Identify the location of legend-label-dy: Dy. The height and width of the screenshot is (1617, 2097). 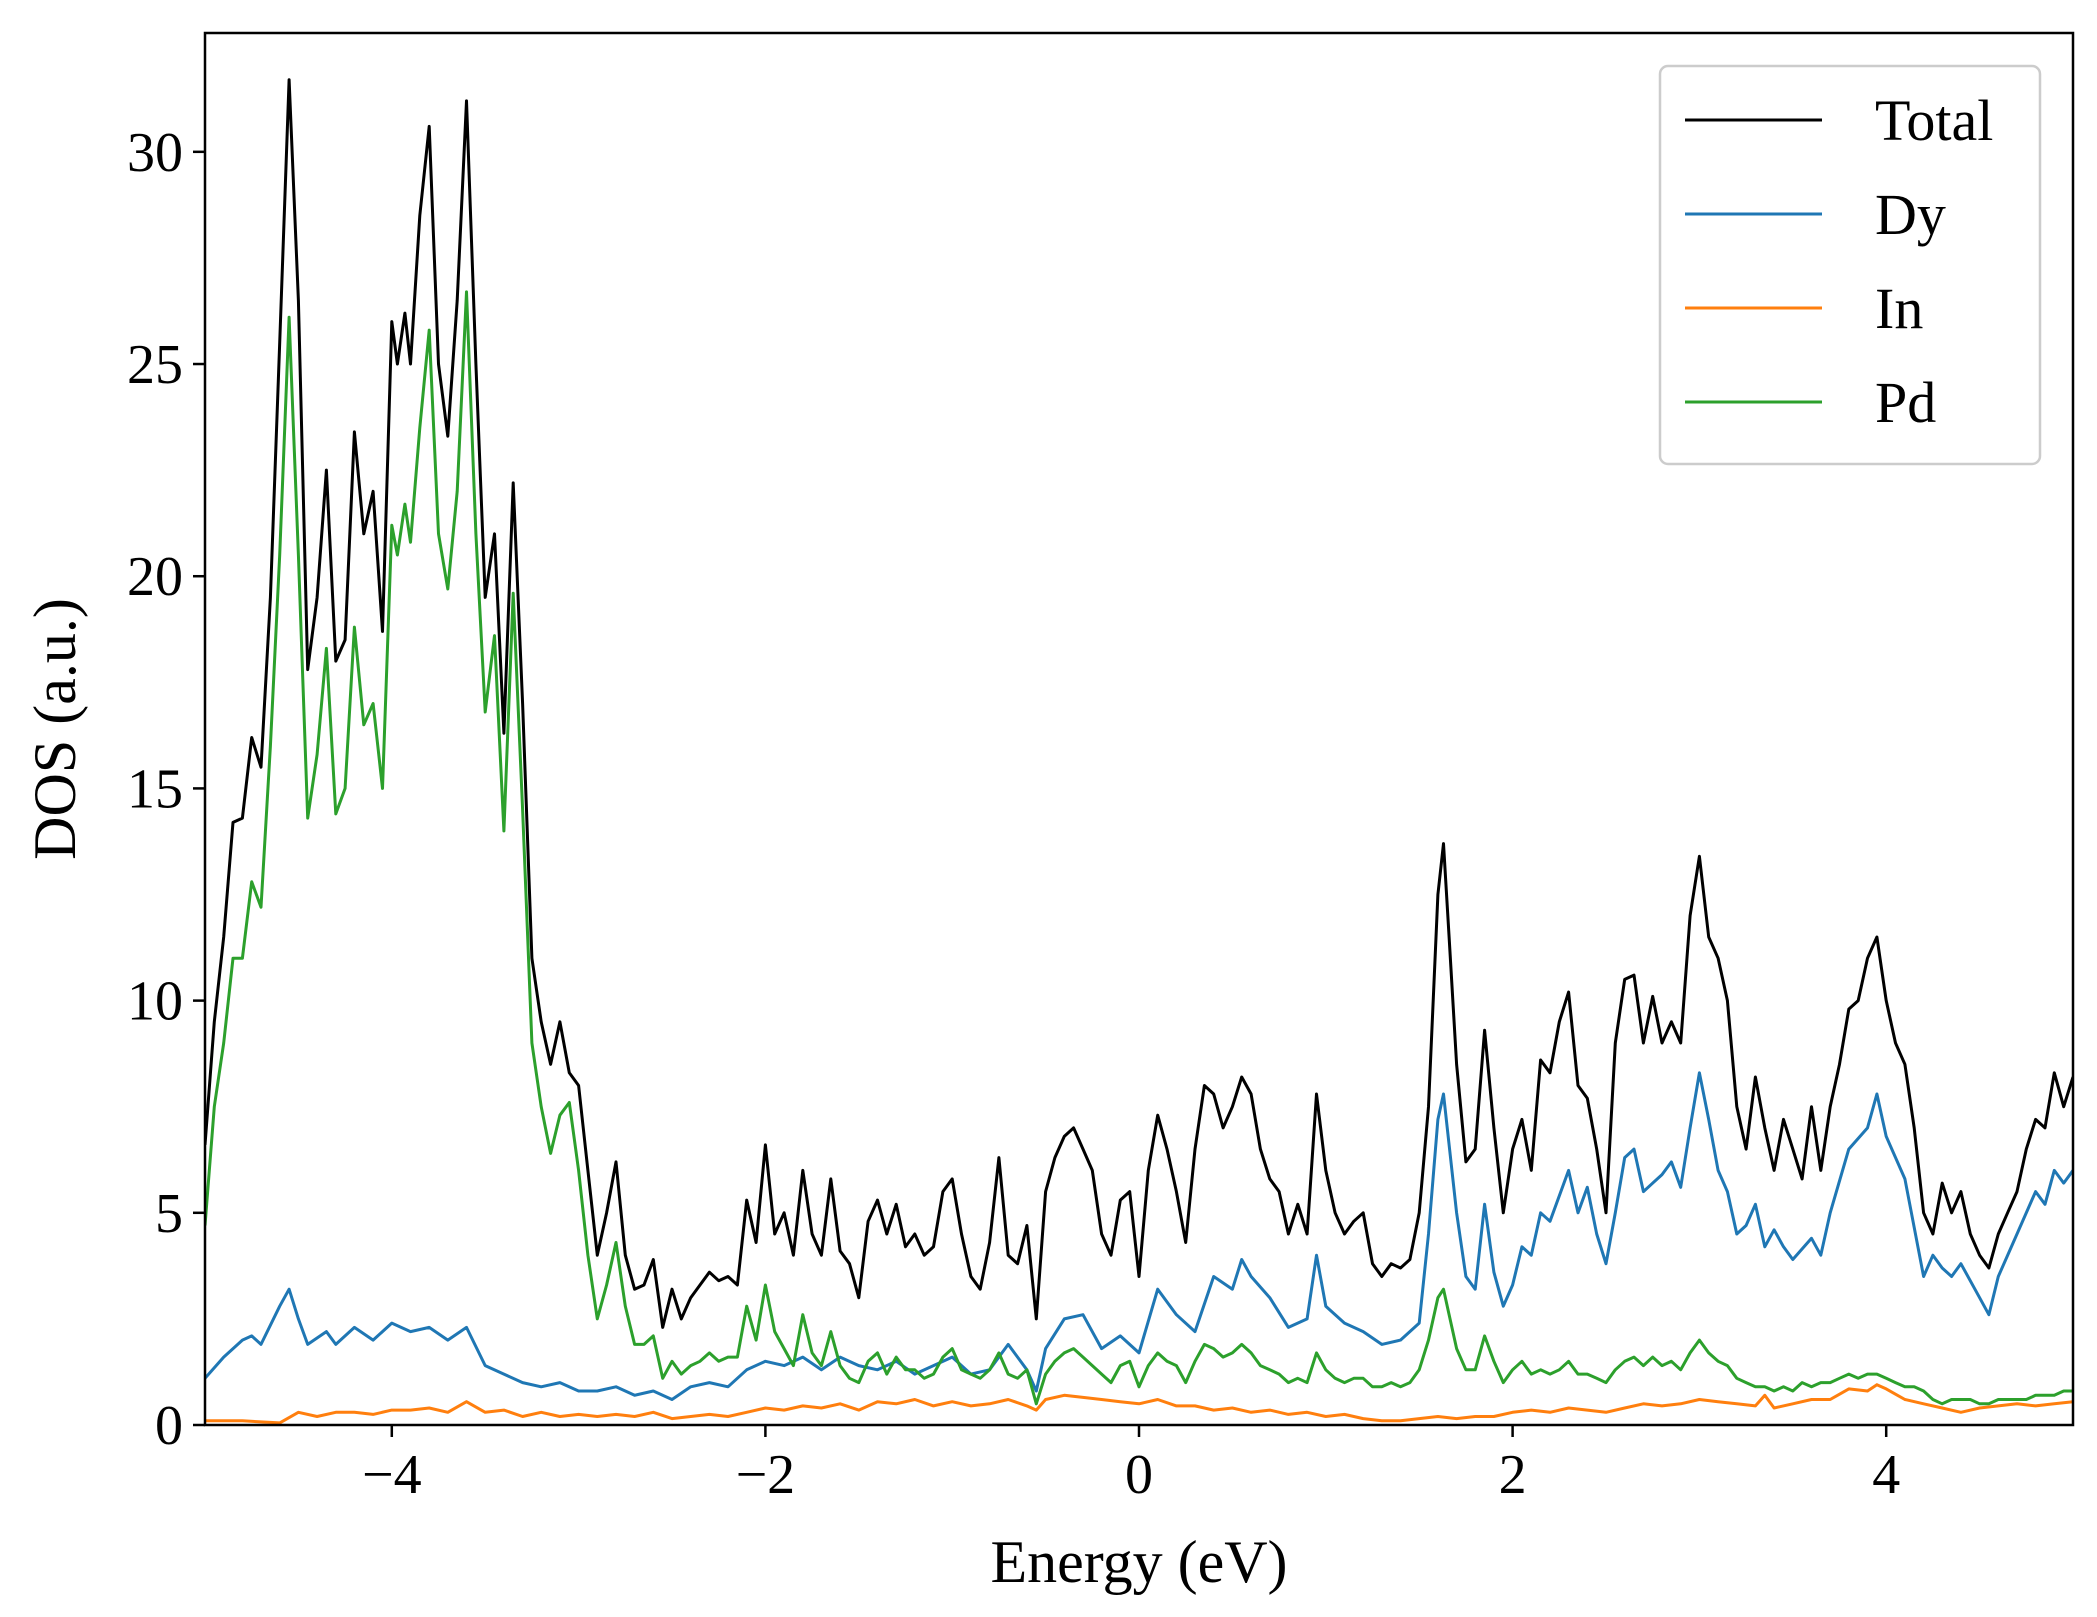
(1910, 214).